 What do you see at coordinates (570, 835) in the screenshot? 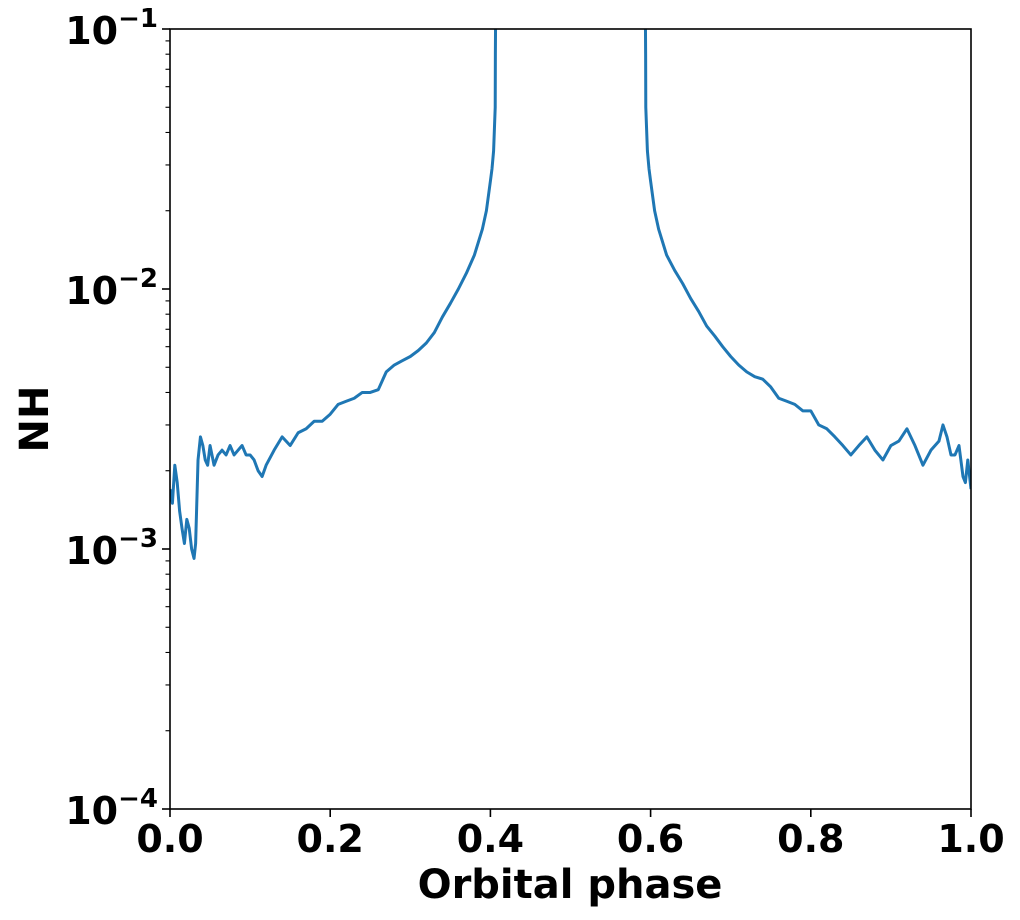
I see `x-axis: 0.0 0.2 0.4 0.6 0.8 1.0` at bounding box center [570, 835].